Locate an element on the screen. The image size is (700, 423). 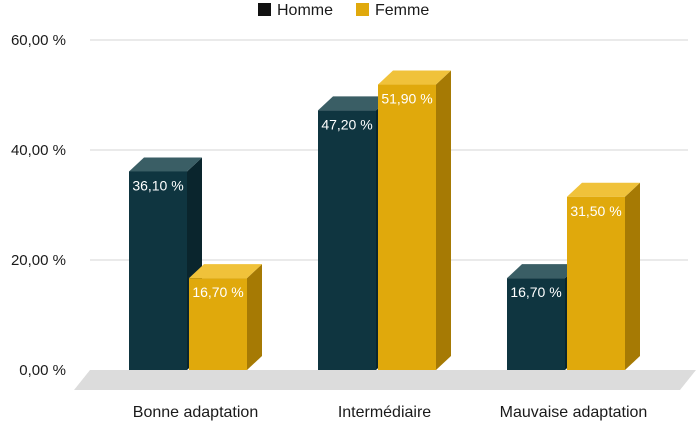
data-label: 51,90 % is located at coordinates (406, 99).